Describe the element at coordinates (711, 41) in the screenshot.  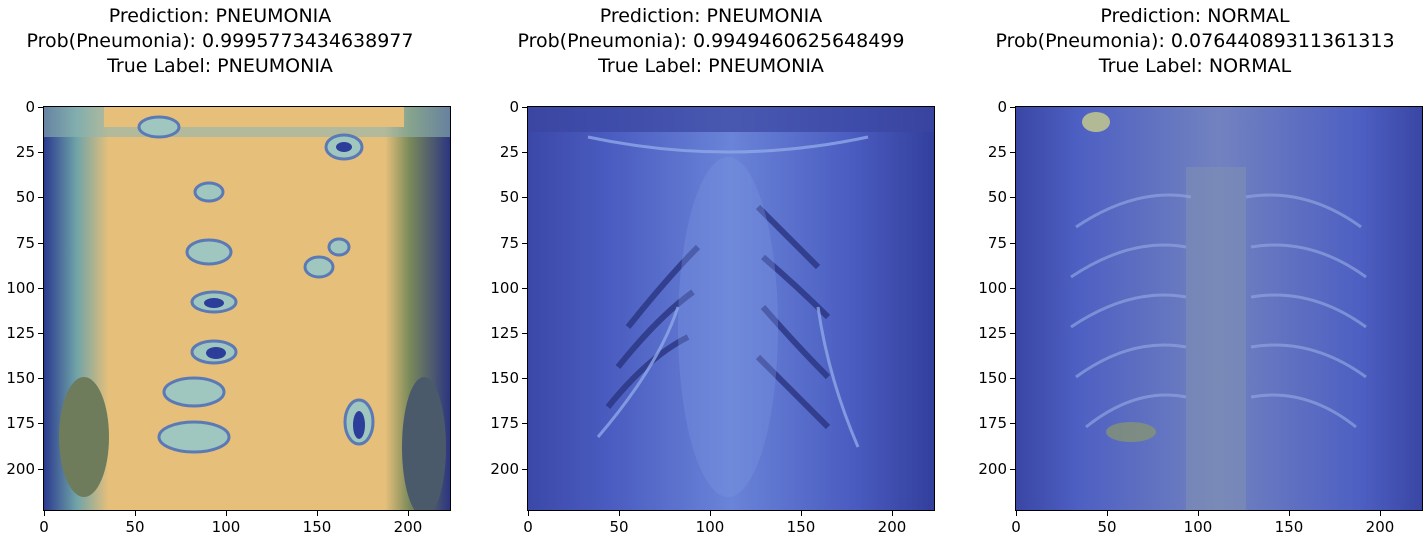
I see `panel-probability: Prob(Pneumonia): 0.9949460625648499` at that location.